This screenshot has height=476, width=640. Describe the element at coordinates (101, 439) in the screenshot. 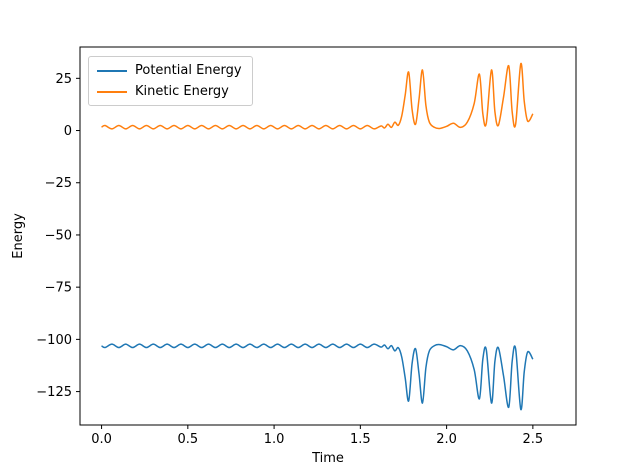

I see `x-tick-label: 0.0` at that location.